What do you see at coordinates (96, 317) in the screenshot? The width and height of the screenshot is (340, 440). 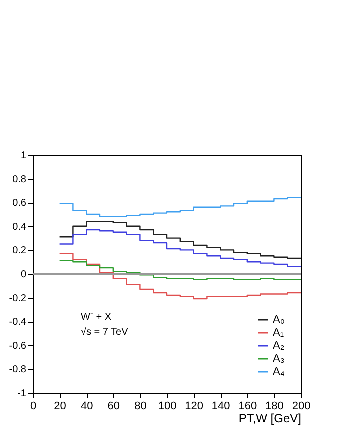 I see `annotation: W⁻ + X` at bounding box center [96, 317].